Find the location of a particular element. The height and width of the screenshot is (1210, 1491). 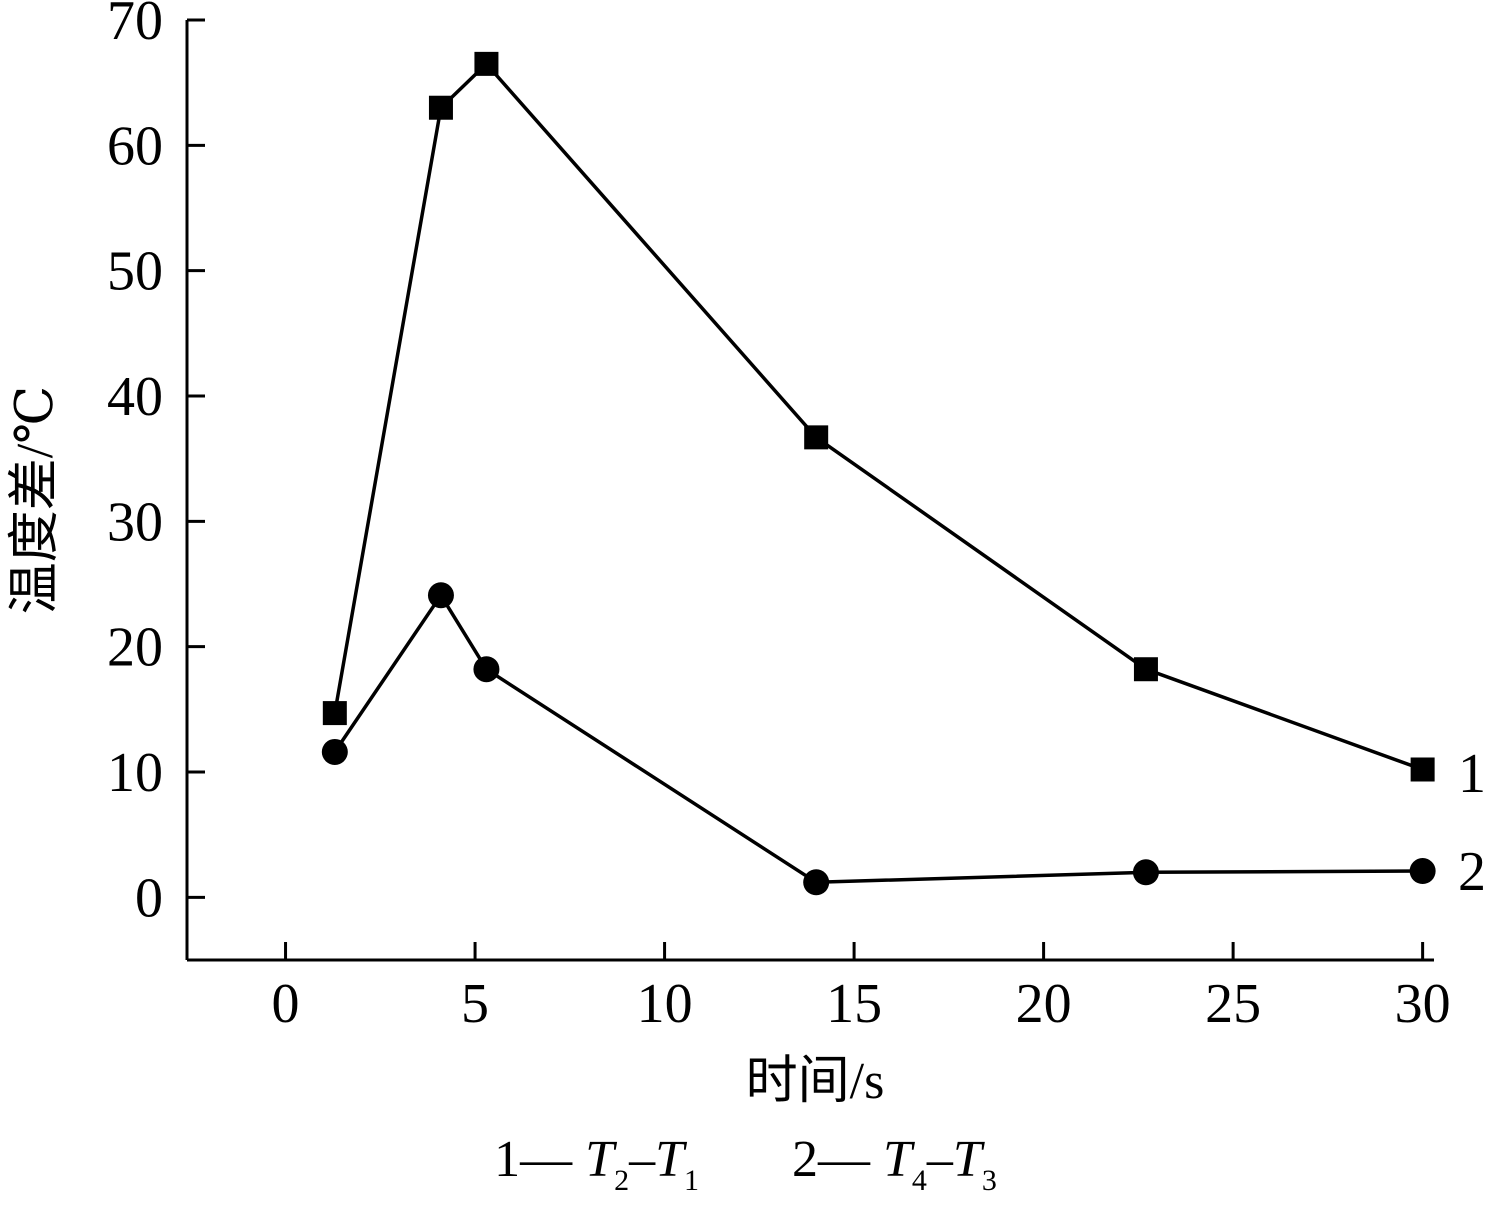

x-axis-ticks: 0 5 10 15 20 25 30 is located at coordinates (861, 988).